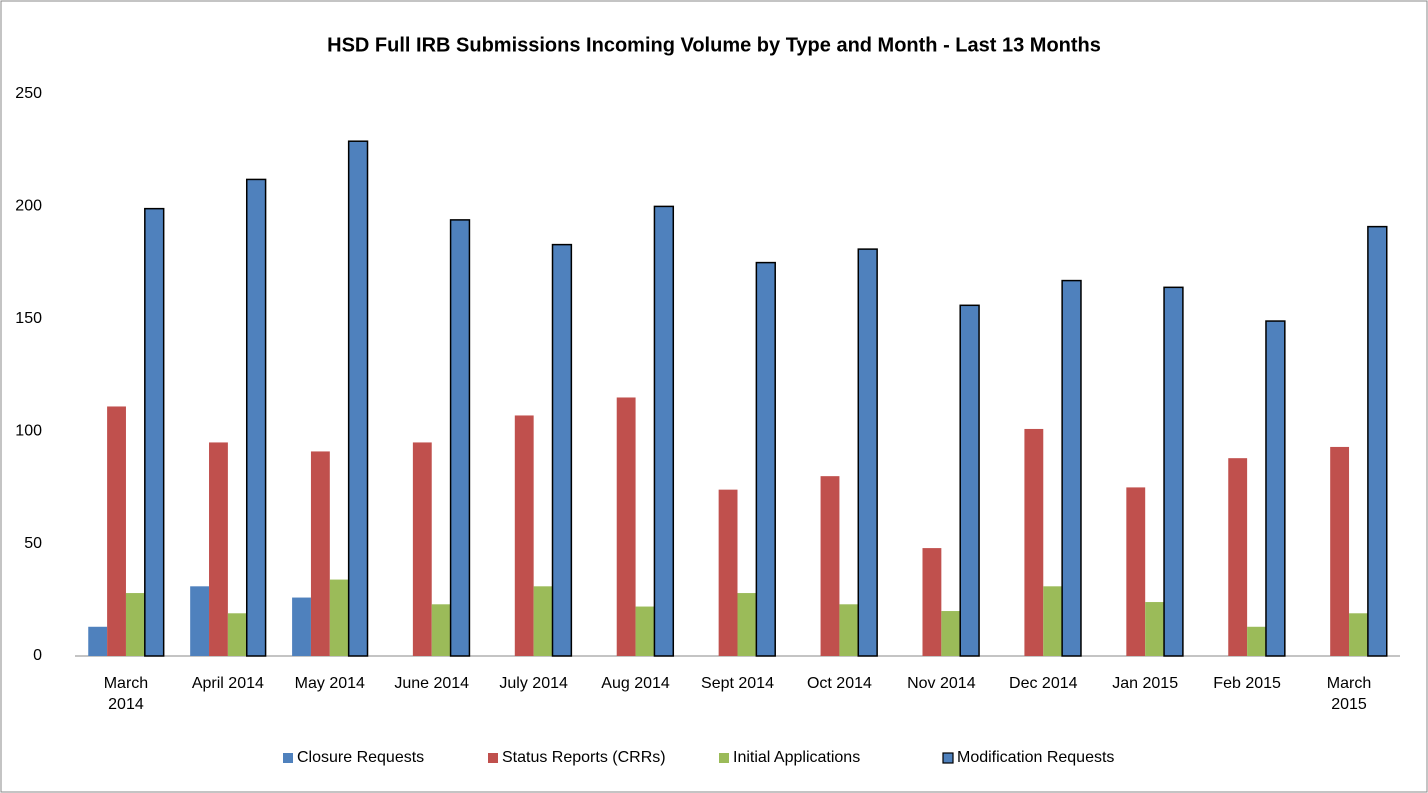 The image size is (1428, 793). What do you see at coordinates (635, 683) in the screenshot?
I see `x-tick-label: Aug 2014` at bounding box center [635, 683].